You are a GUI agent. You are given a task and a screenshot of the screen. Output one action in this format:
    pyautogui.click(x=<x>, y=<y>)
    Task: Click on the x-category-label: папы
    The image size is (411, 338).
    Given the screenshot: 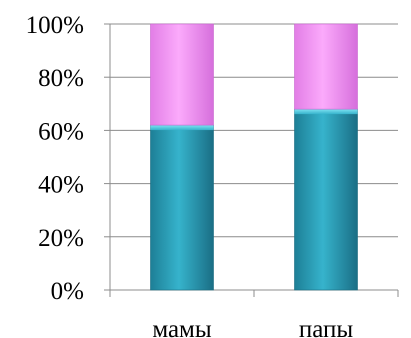 What is the action you would take?
    pyautogui.click(x=326, y=327)
    